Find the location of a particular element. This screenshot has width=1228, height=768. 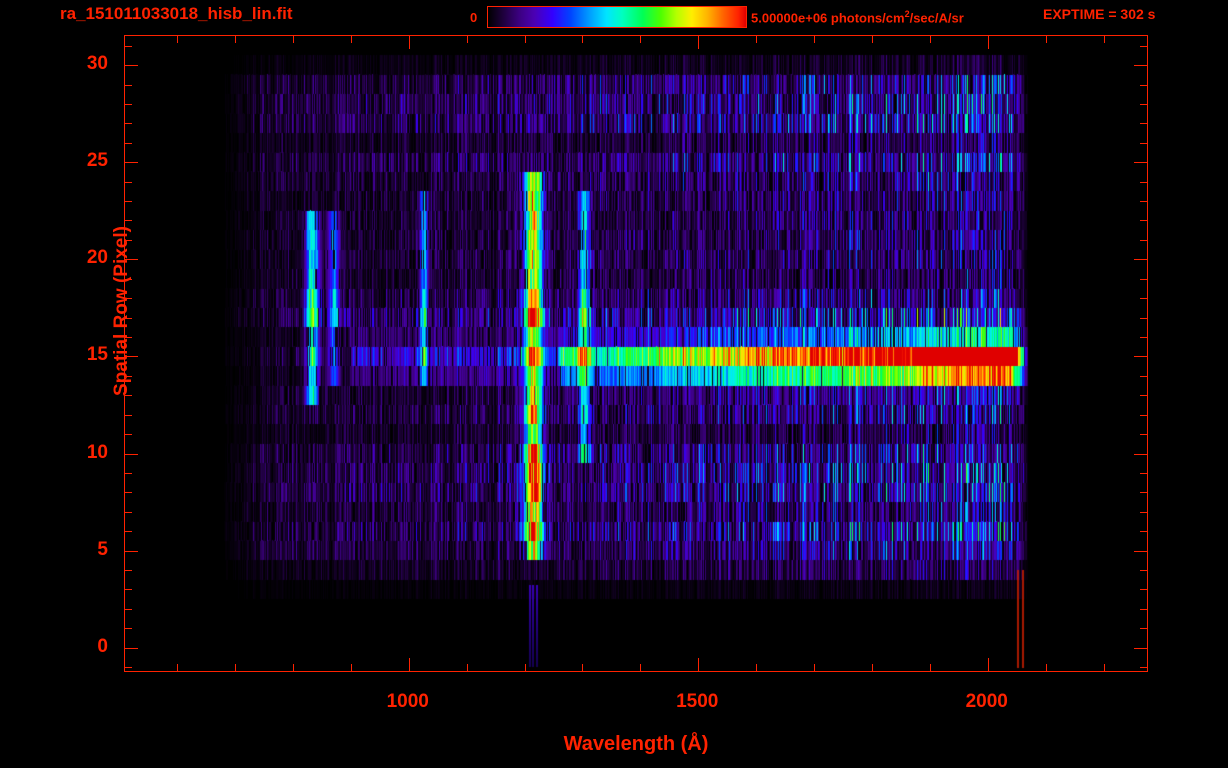

colorbar-unit-prefix: 5.00000e+06 photons/cm is located at coordinates (828, 18).